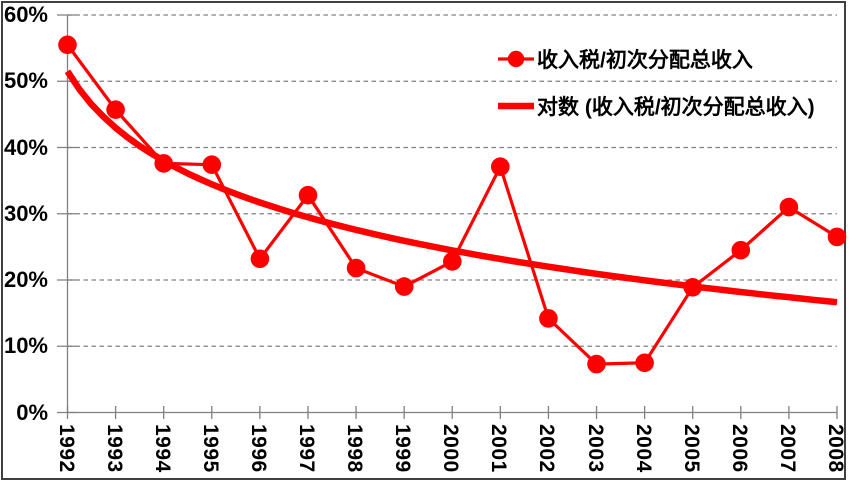 This screenshot has width=857, height=483. What do you see at coordinates (25, 14) in the screenshot?
I see `y-tick-label-60: 60%` at bounding box center [25, 14].